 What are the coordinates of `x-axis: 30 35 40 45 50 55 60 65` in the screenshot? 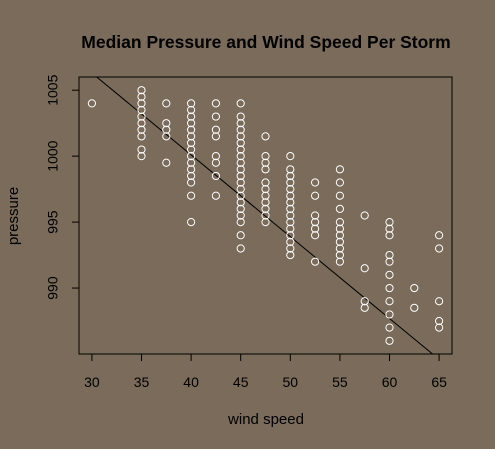 It's located at (265, 371).